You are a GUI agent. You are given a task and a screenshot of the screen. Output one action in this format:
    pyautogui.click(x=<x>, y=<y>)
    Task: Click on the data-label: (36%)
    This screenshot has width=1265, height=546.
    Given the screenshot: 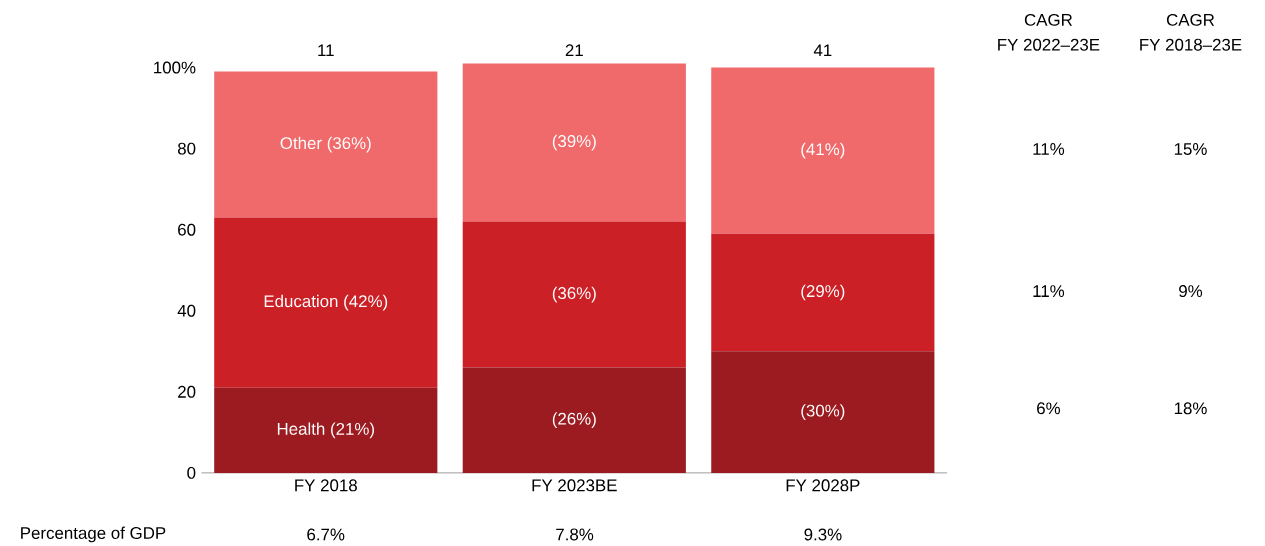 What is the action you would take?
    pyautogui.click(x=574, y=294)
    